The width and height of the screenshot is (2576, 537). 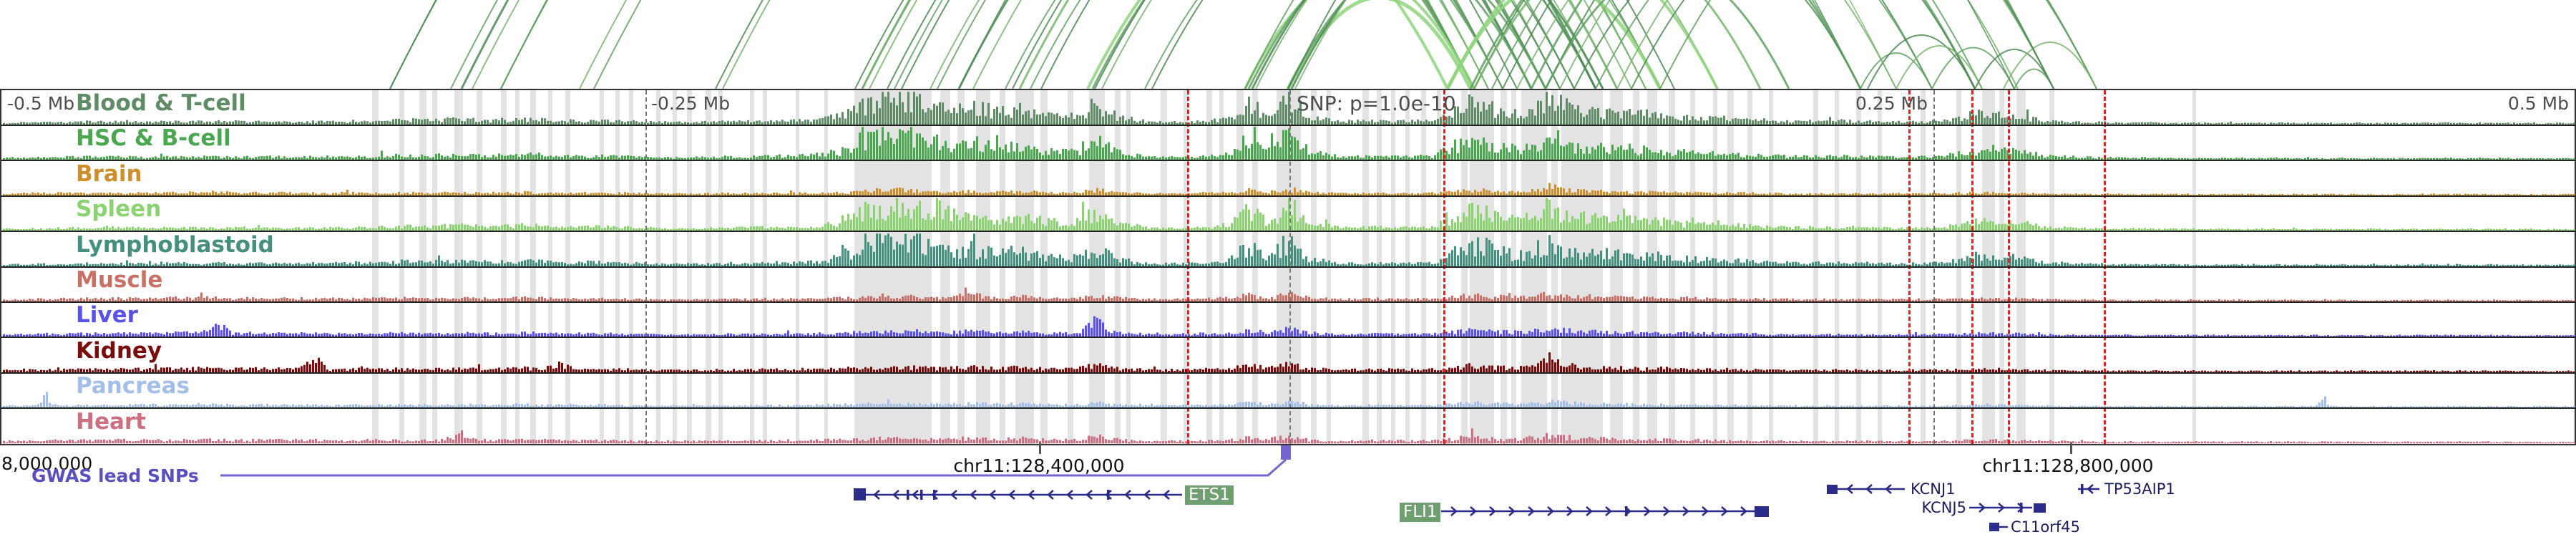 I want to click on track-label: Kidney, so click(x=119, y=350).